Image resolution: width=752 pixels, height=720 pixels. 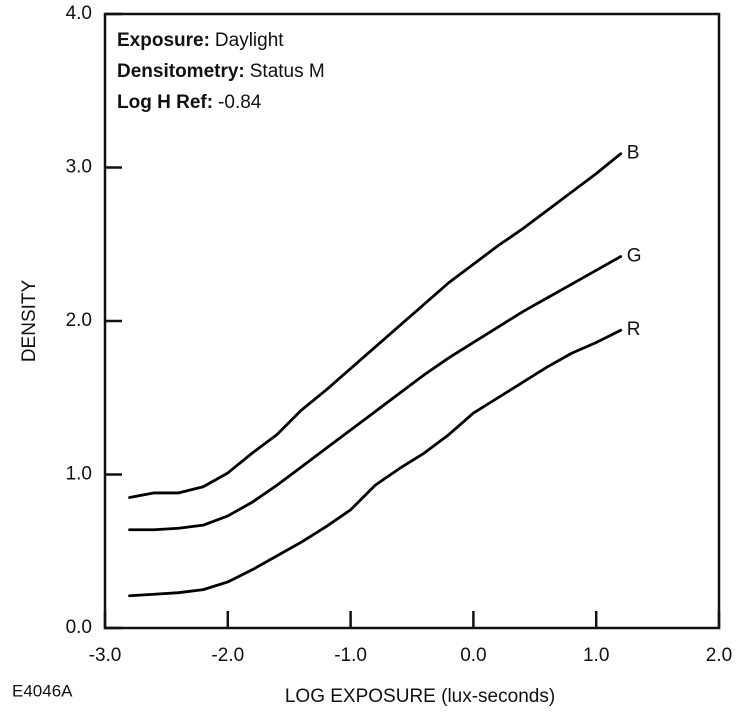 I want to click on x-tick-label: 1.0, so click(x=596, y=655).